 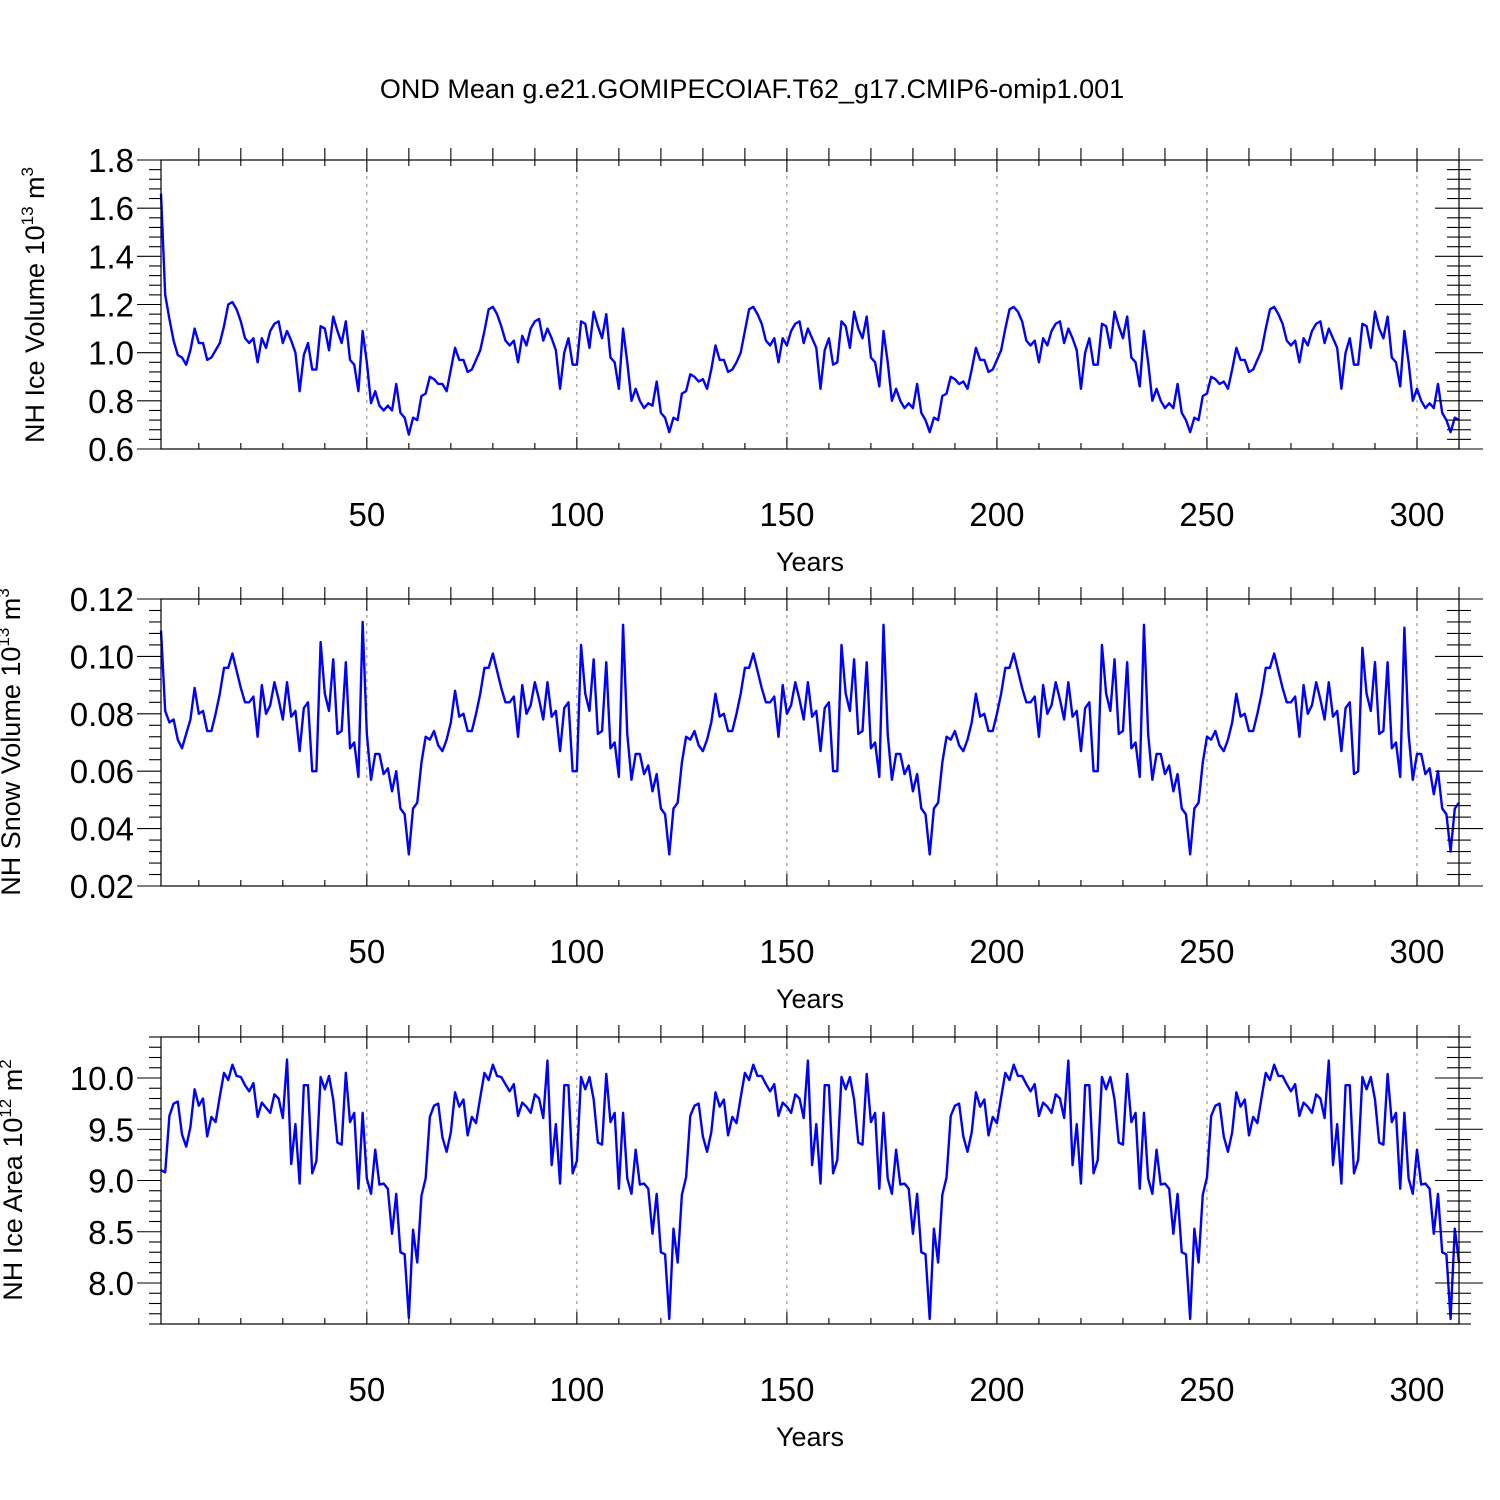 What do you see at coordinates (111, 401) in the screenshot?
I see `y-tick-label: 0.8` at bounding box center [111, 401].